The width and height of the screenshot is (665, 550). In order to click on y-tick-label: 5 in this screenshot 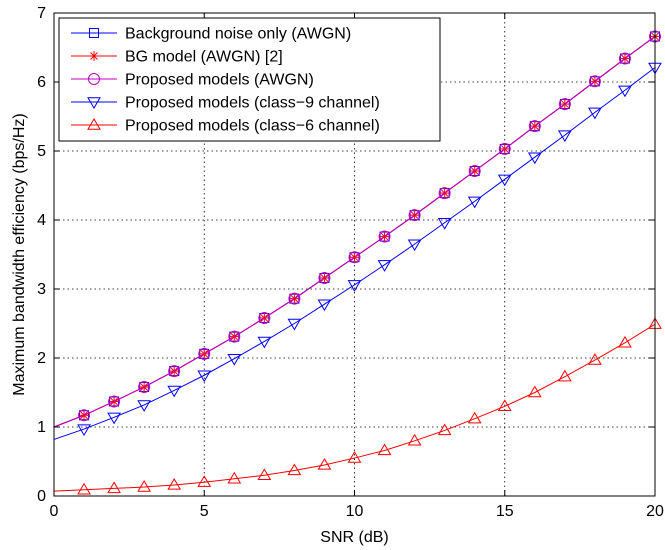, I will do `click(41, 151)`.